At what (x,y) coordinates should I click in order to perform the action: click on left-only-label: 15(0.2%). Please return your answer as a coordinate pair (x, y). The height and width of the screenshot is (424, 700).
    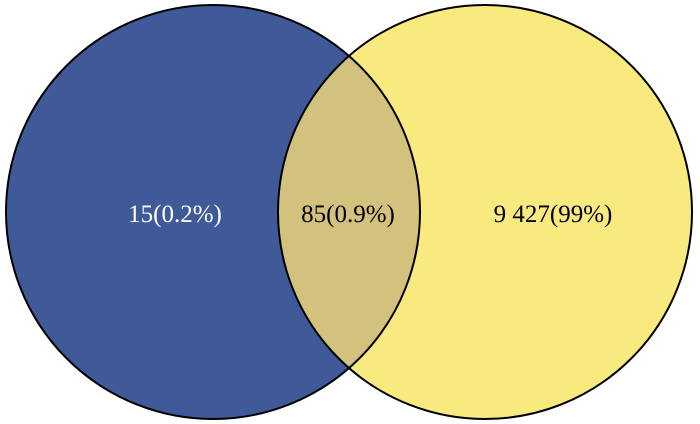
    Looking at the image, I should click on (175, 214).